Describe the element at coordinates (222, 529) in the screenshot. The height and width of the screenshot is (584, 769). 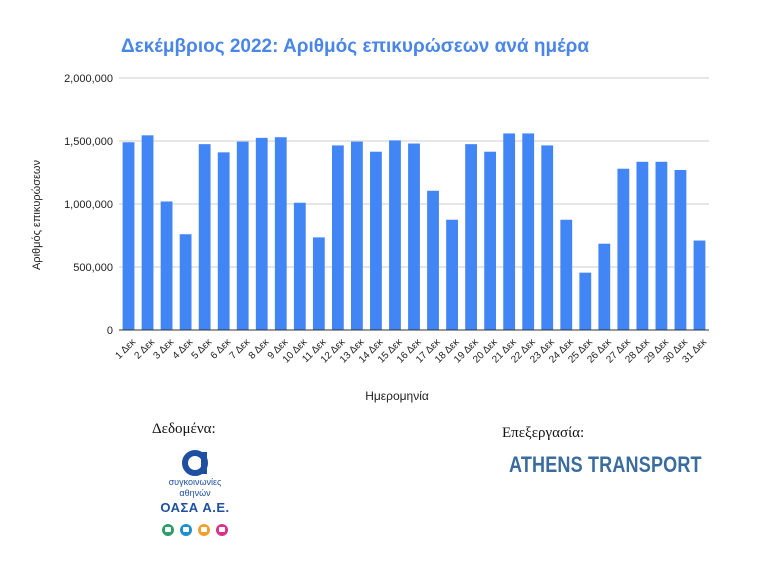
I see `tram-mode-icon-glyph` at that location.